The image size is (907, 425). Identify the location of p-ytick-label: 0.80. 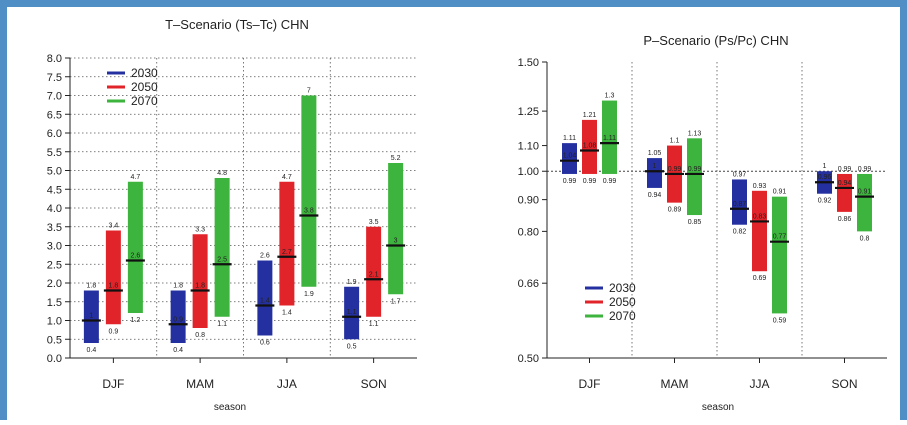
(528, 232).